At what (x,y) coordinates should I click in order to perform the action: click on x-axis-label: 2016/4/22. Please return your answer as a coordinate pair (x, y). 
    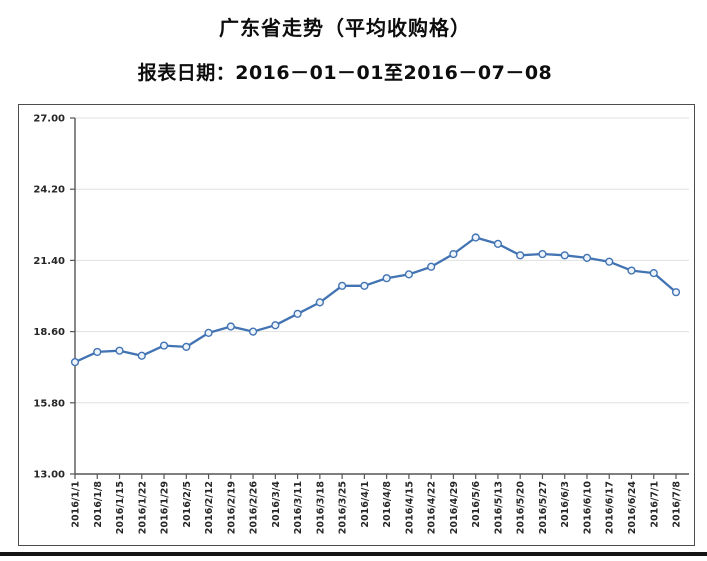
    Looking at the image, I should click on (432, 507).